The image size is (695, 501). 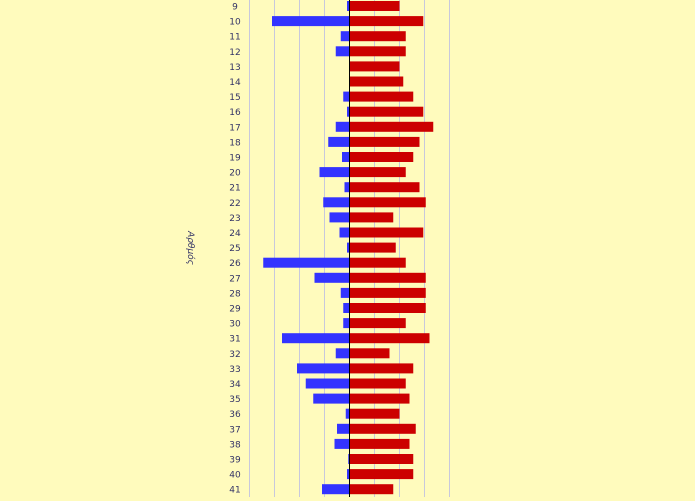 What do you see at coordinates (235, 415) in the screenshot?
I see `category-label: 36` at bounding box center [235, 415].